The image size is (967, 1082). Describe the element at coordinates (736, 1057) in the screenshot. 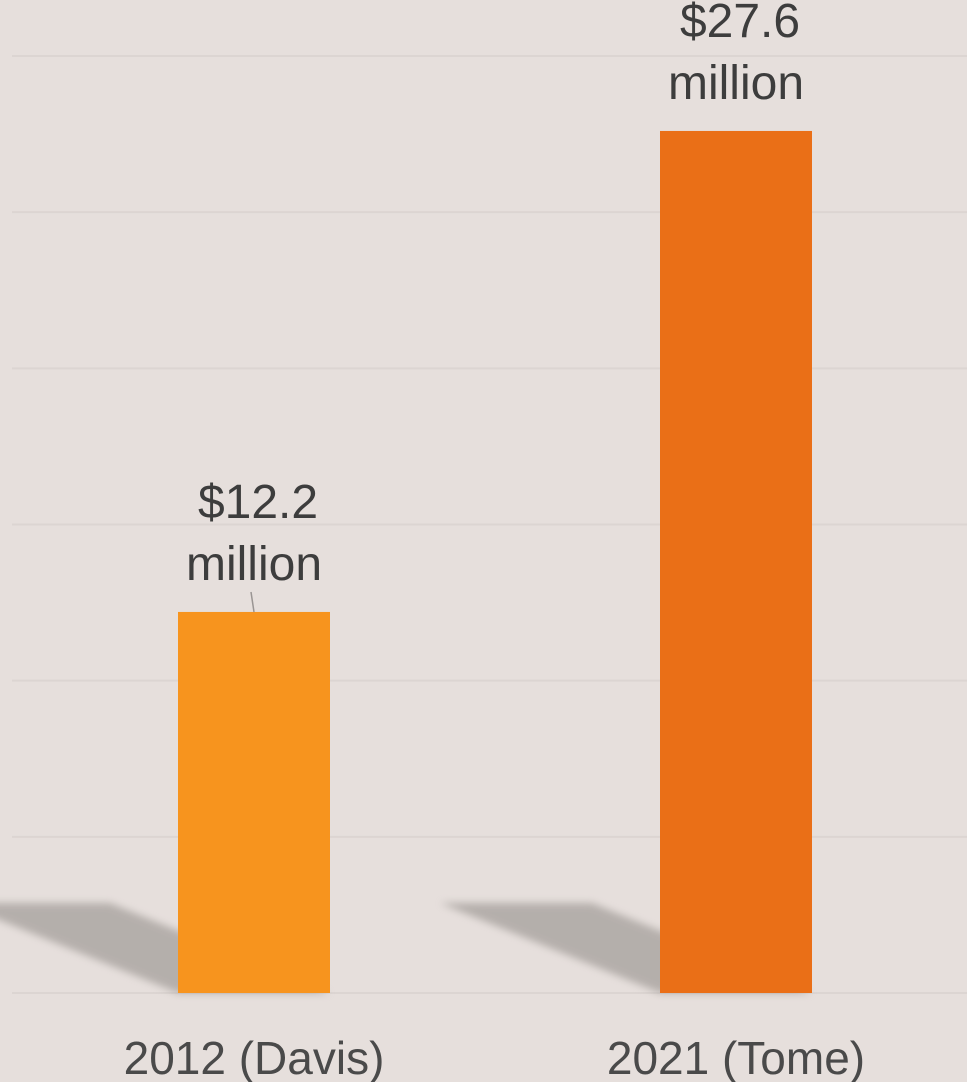

I see `category-label-1: 2021 (Tome)` at that location.